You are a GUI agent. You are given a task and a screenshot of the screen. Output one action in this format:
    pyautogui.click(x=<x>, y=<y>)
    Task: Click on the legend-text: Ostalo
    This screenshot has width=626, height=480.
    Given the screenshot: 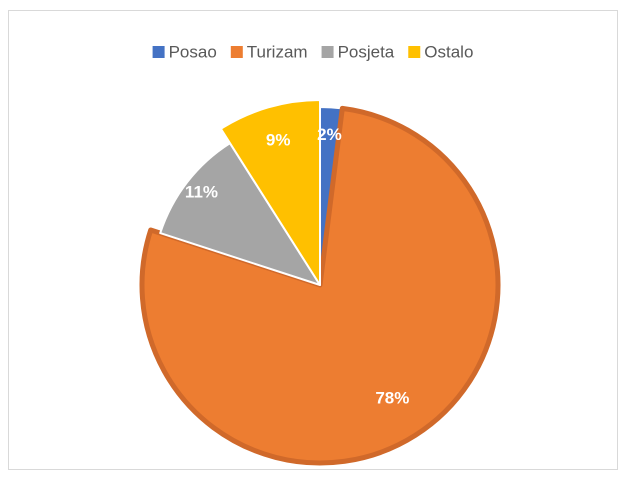 What is the action you would take?
    pyautogui.click(x=448, y=51)
    